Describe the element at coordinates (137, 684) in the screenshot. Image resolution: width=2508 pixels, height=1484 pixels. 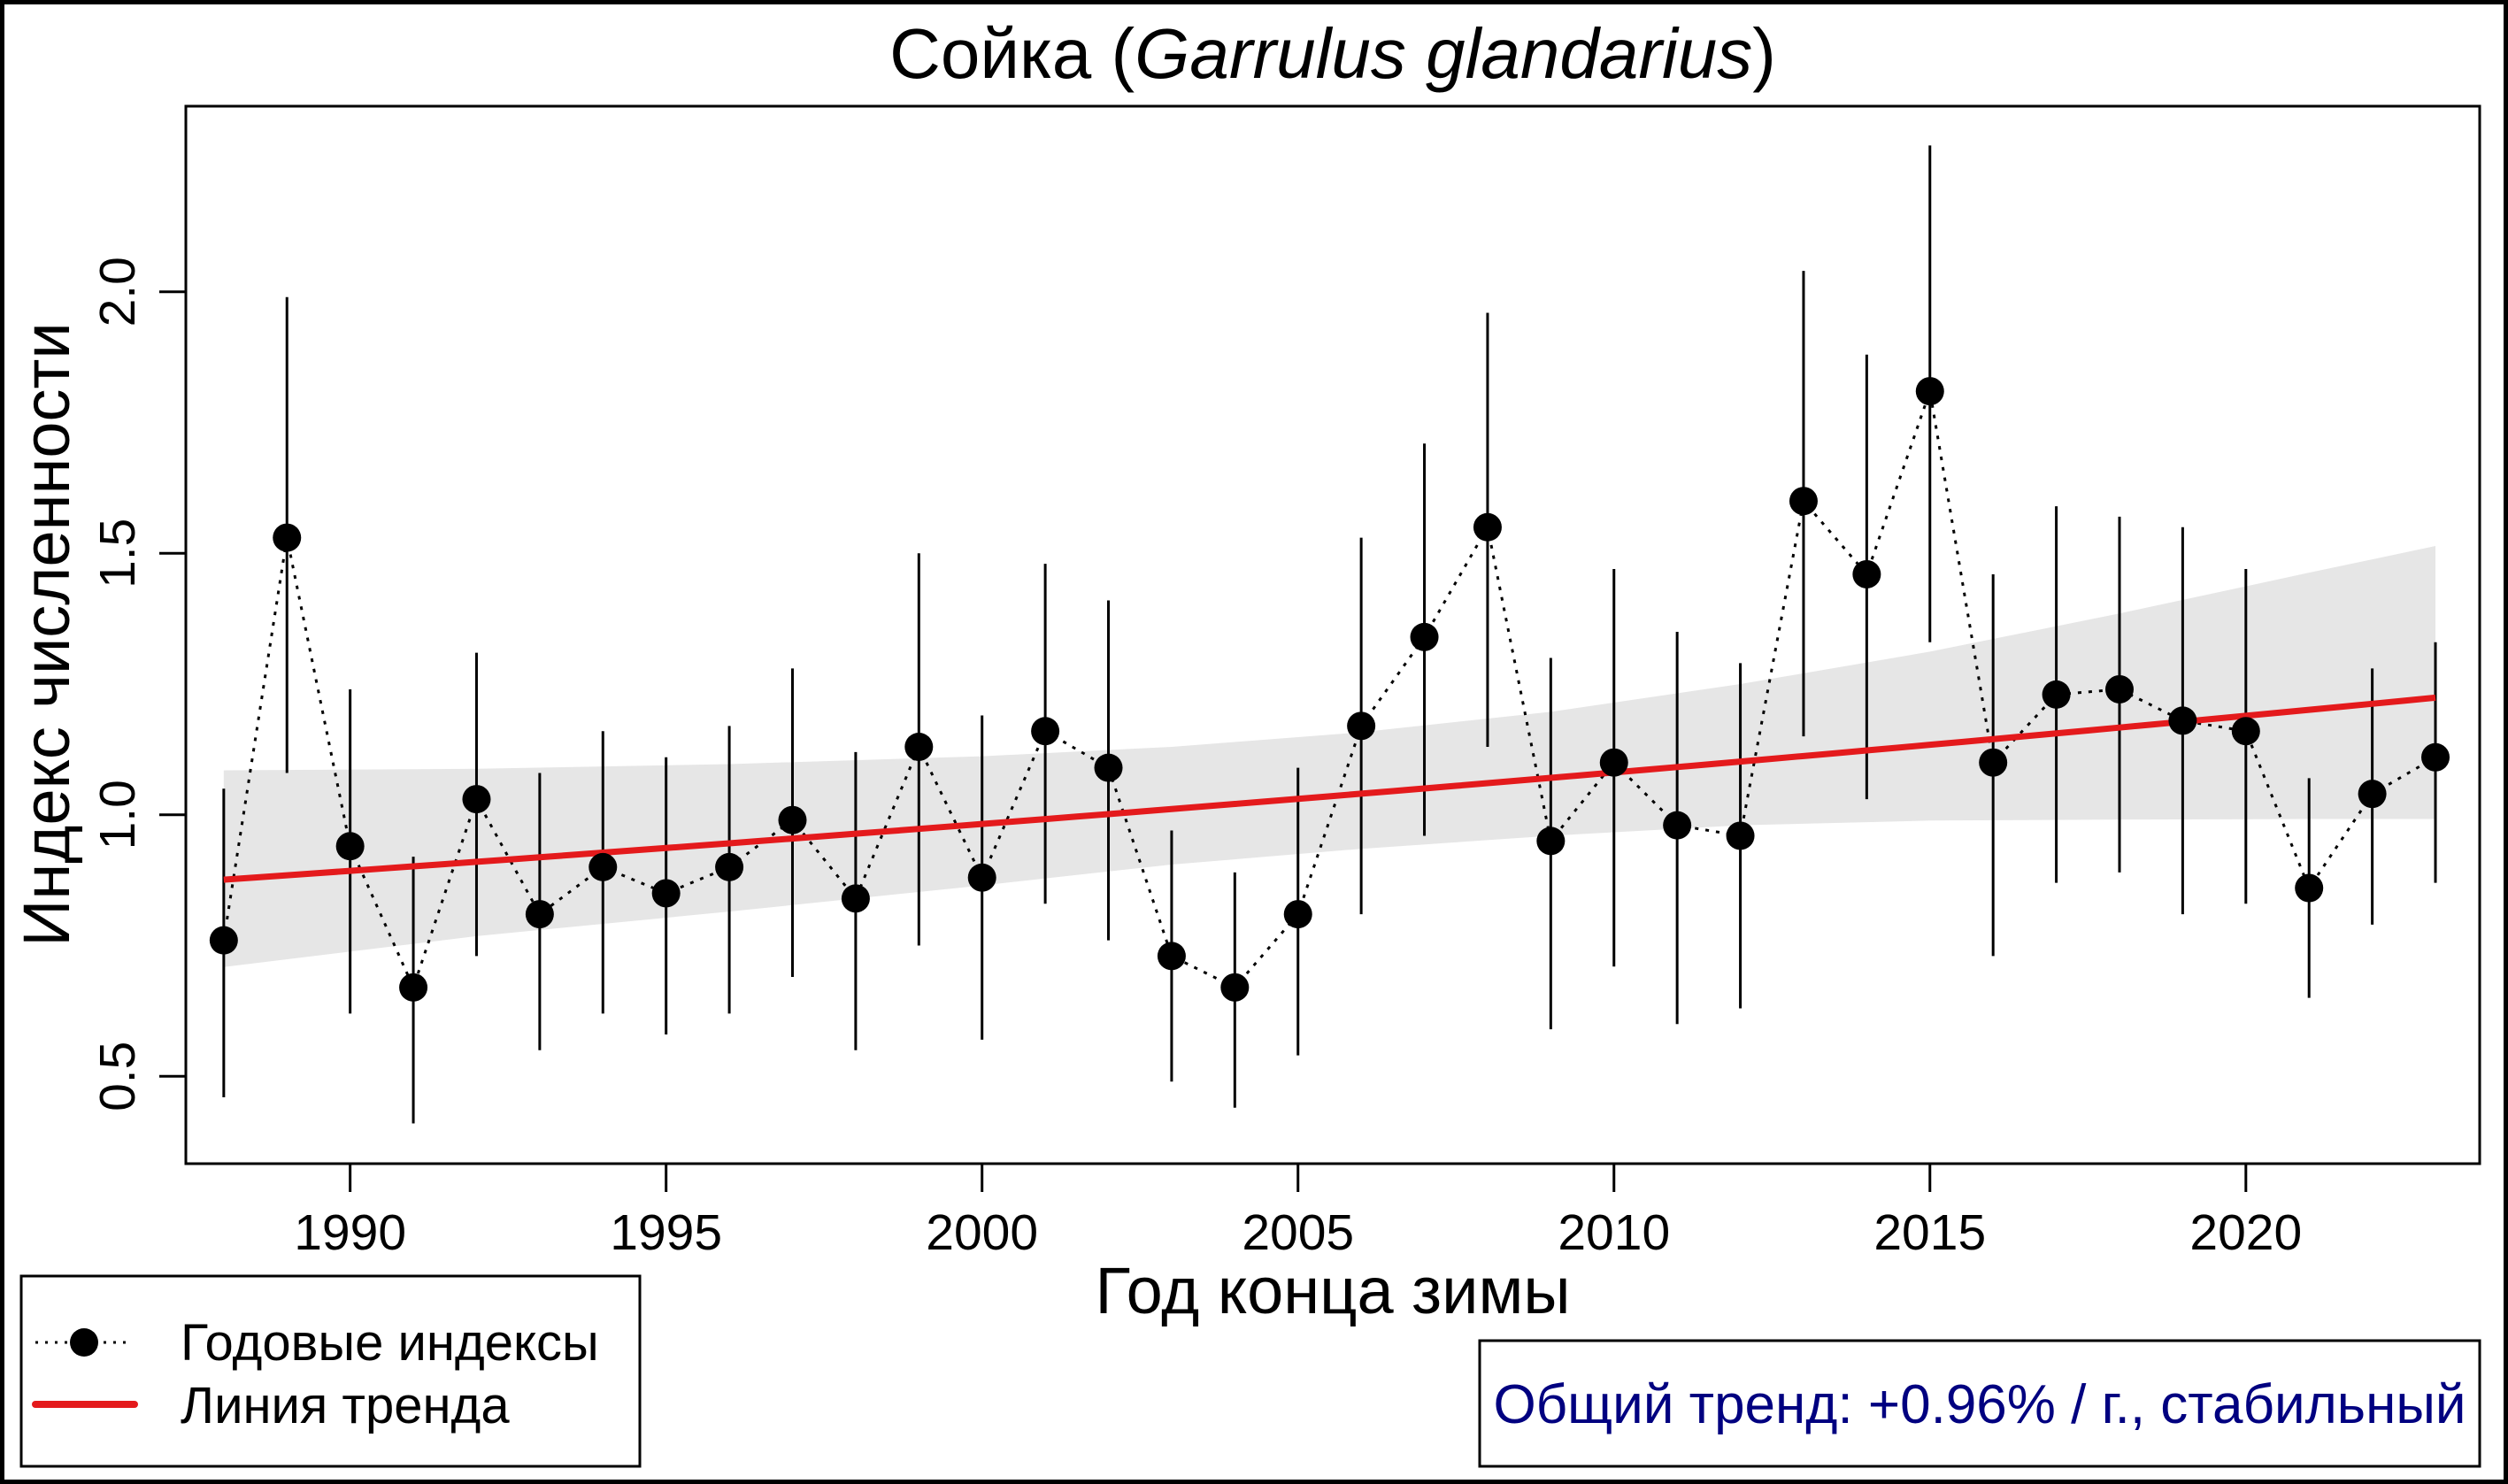
I see `y-axis: 0.5 1.0 1.5 2.0` at that location.